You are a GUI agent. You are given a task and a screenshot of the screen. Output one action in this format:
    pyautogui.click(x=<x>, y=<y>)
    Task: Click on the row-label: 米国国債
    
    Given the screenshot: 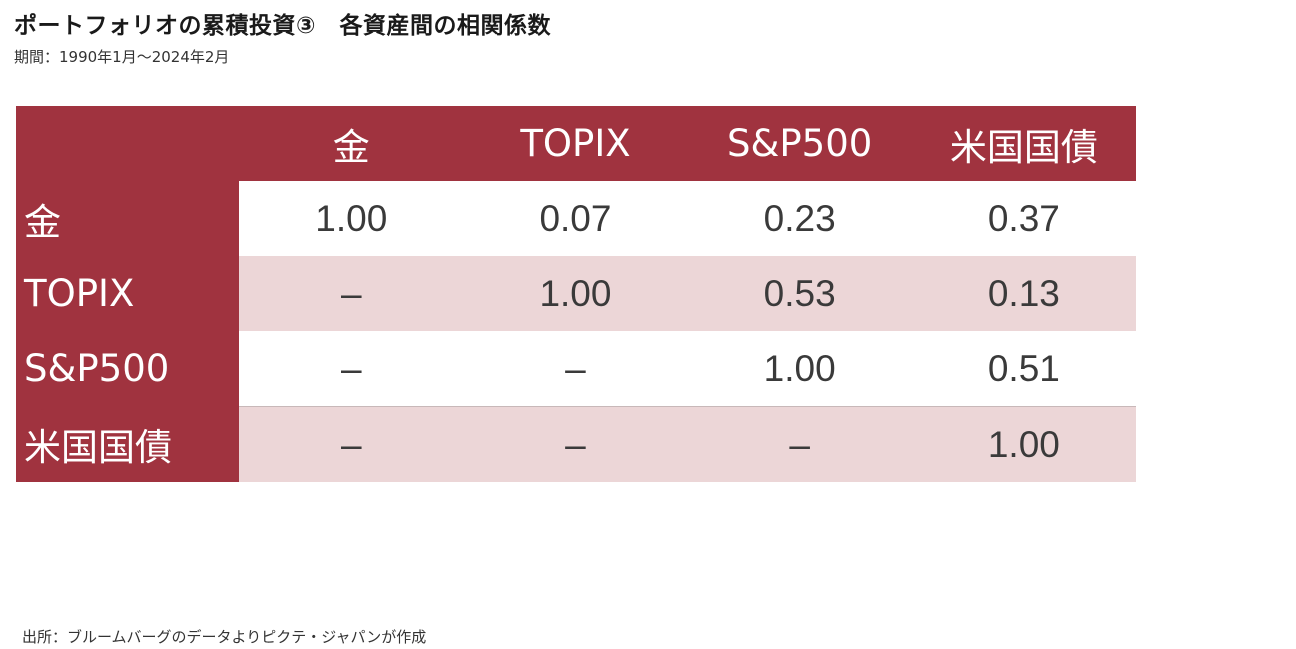 What is the action you would take?
    pyautogui.click(x=128, y=444)
    